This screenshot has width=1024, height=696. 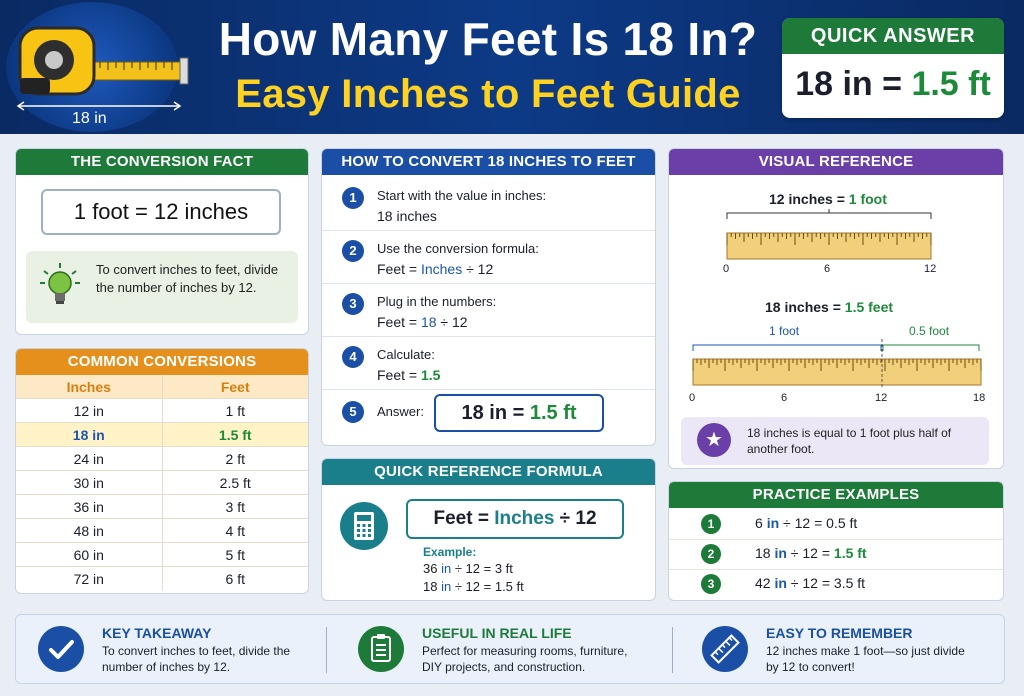 I want to click on ruler1-tick-6: 6, so click(x=827, y=269).